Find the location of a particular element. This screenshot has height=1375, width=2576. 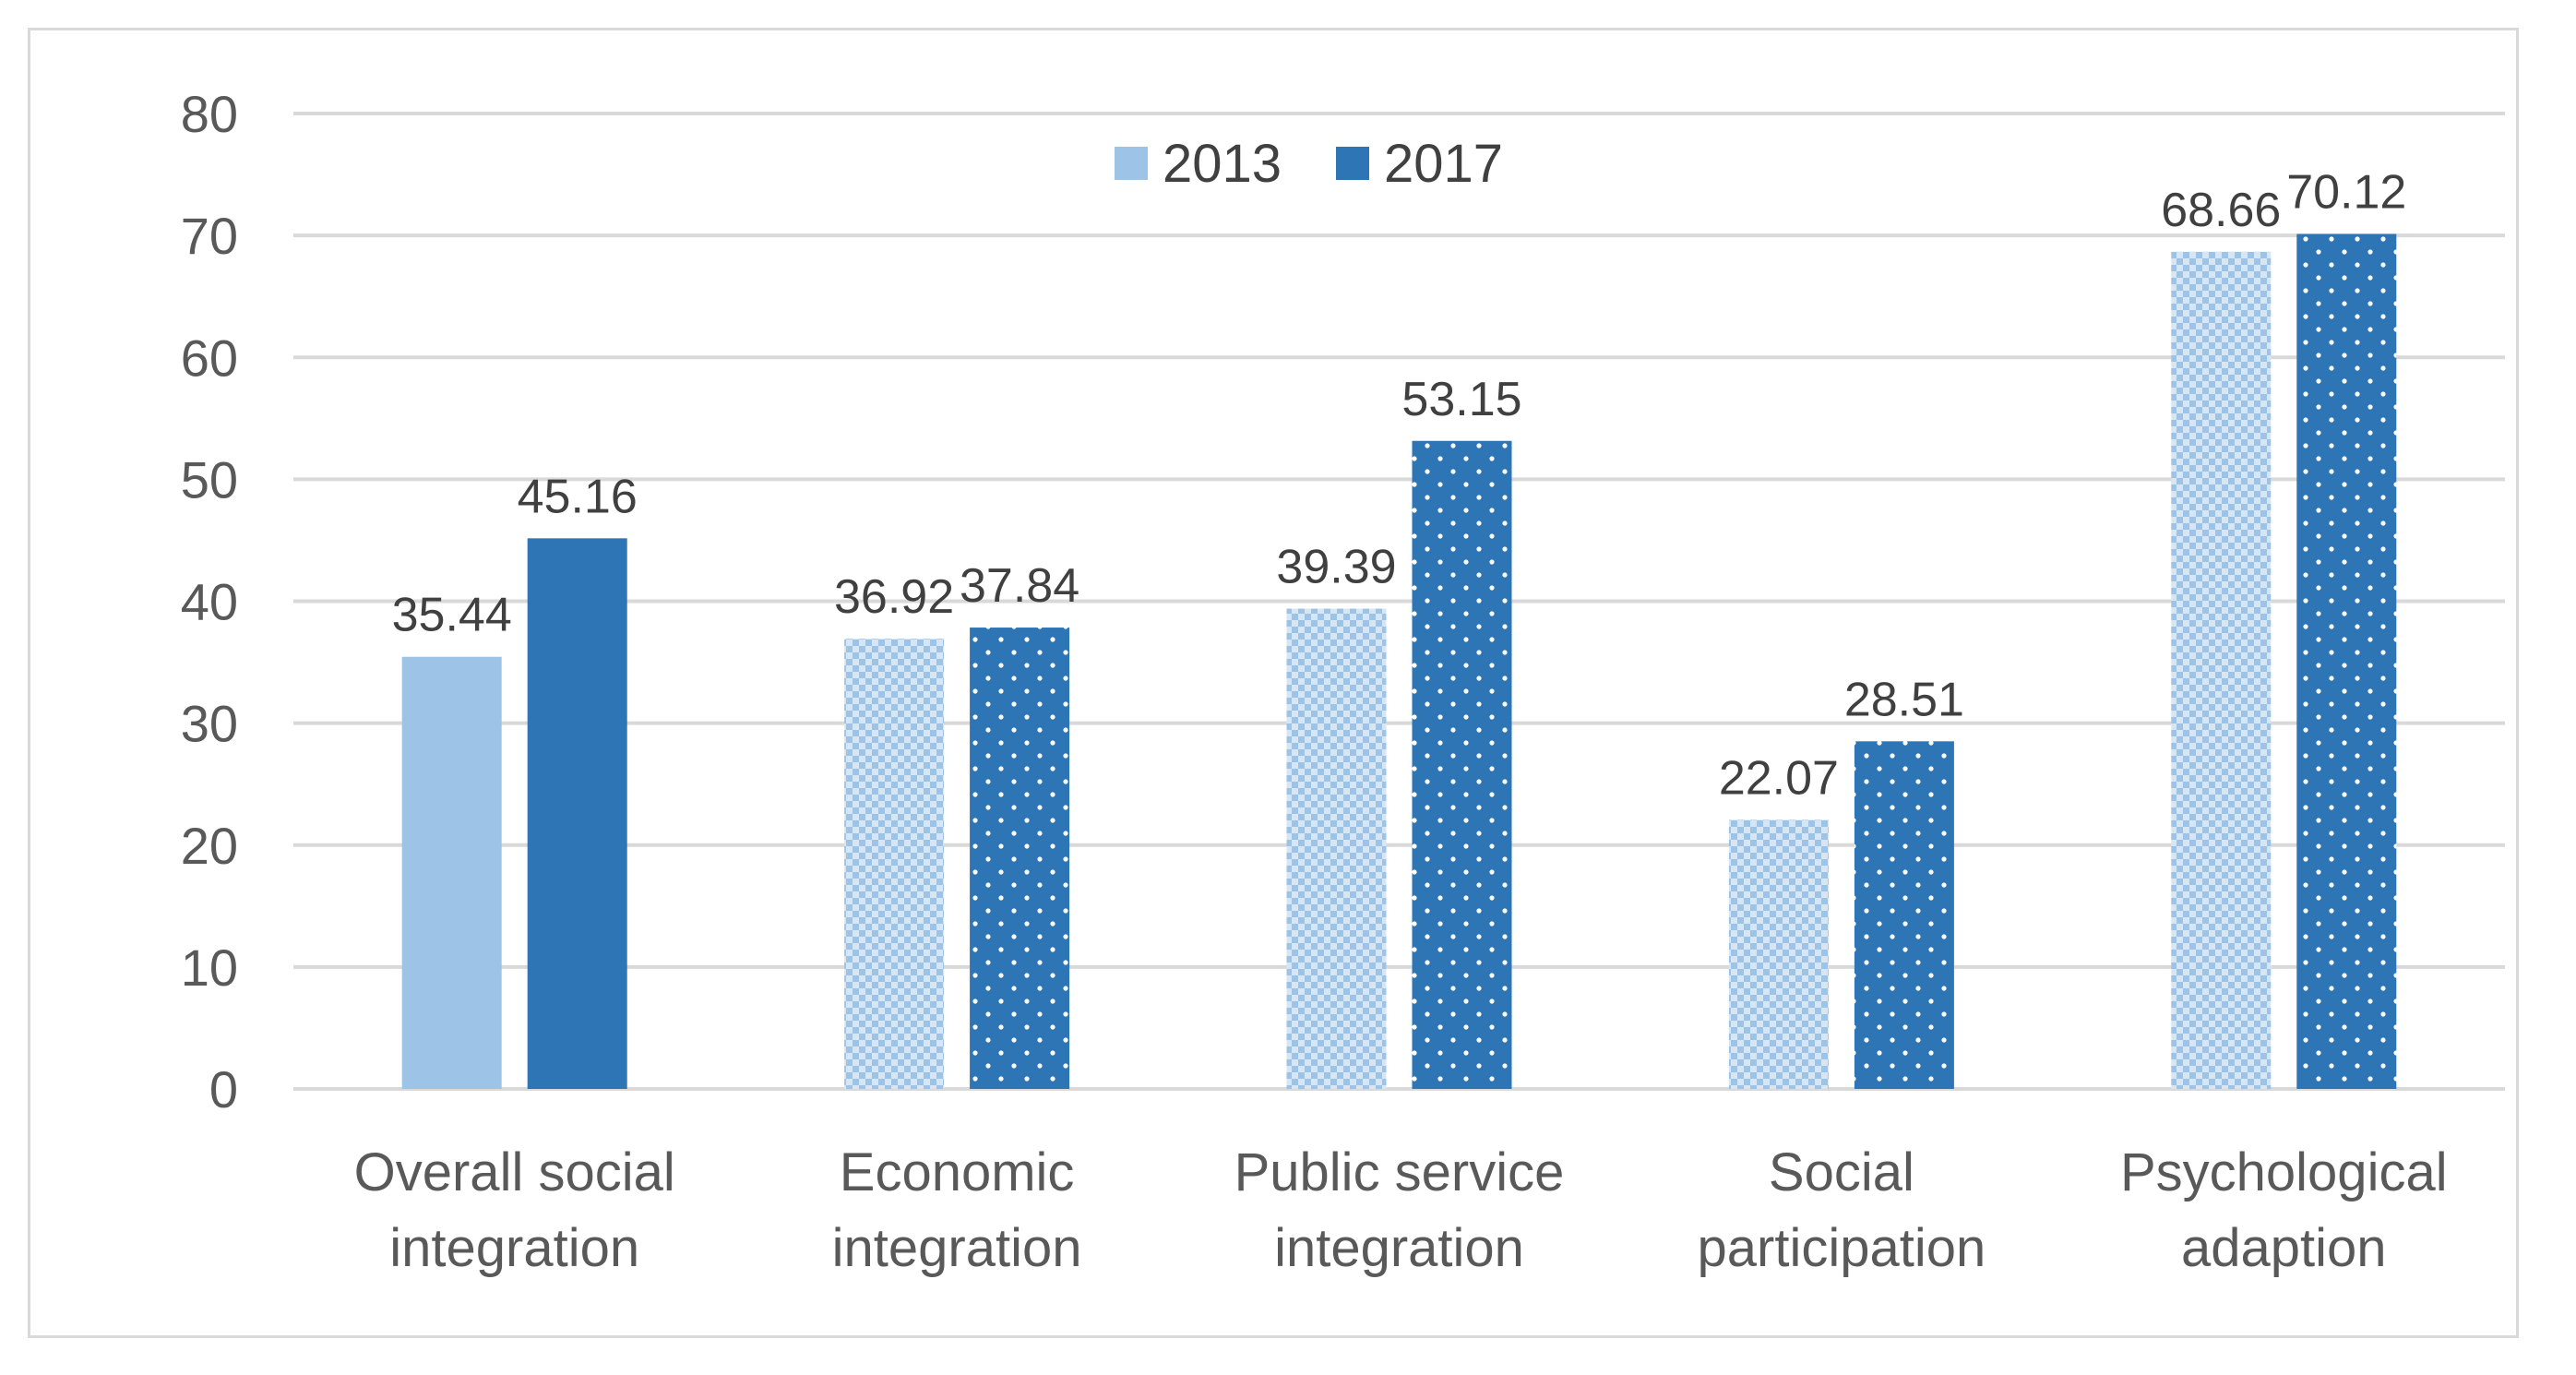

y-tick-label: 60 is located at coordinates (209, 358).